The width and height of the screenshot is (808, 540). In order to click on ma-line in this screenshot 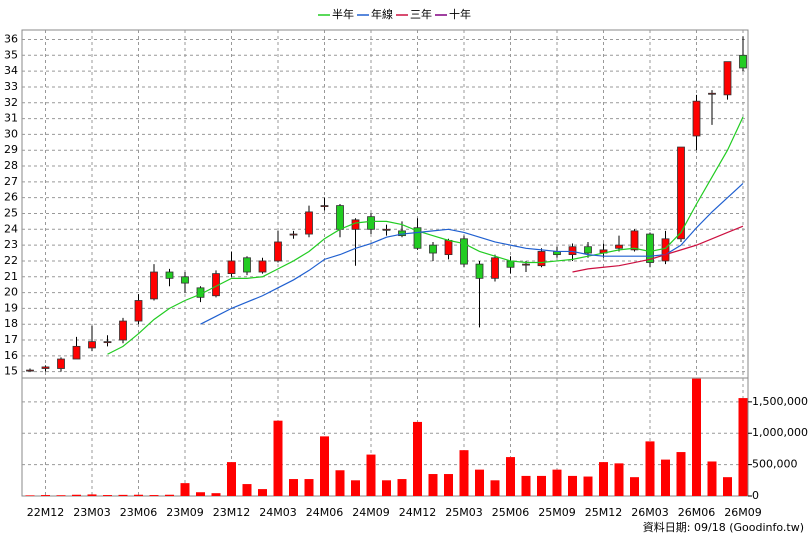, I will do `click(658, 249)`.